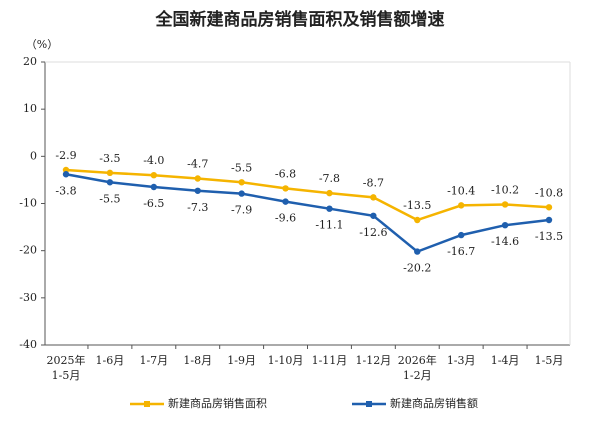 This screenshot has height=435, width=600. Describe the element at coordinates (461, 190) in the screenshot. I see `data-label: -10.4` at that location.